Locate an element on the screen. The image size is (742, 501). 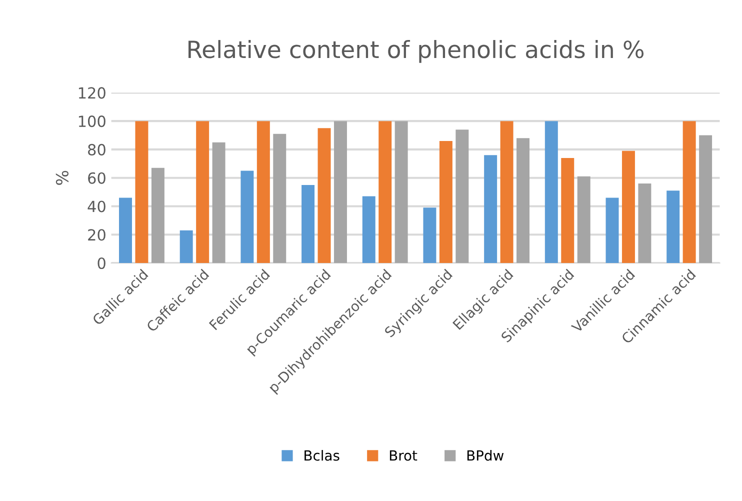
y-tick-label: 0 is located at coordinates (102, 263).